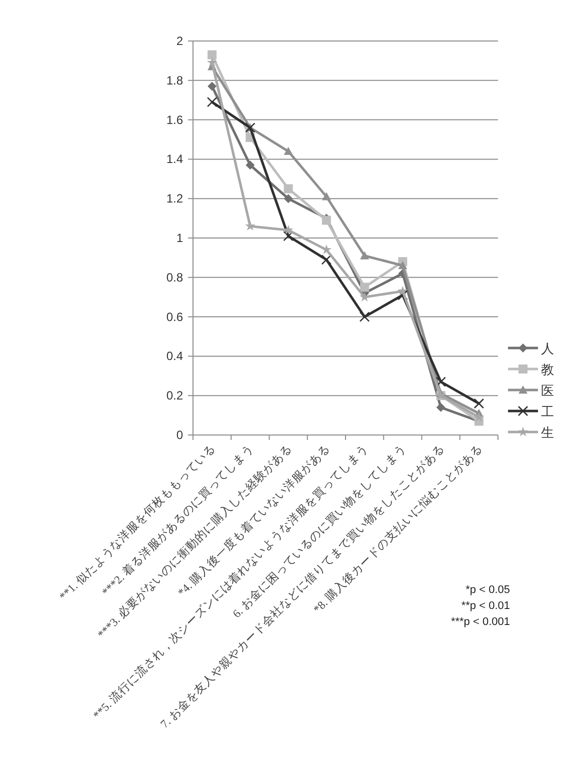  Describe the element at coordinates (175, 199) in the screenshot. I see `y-tick-label: 1.2` at that location.